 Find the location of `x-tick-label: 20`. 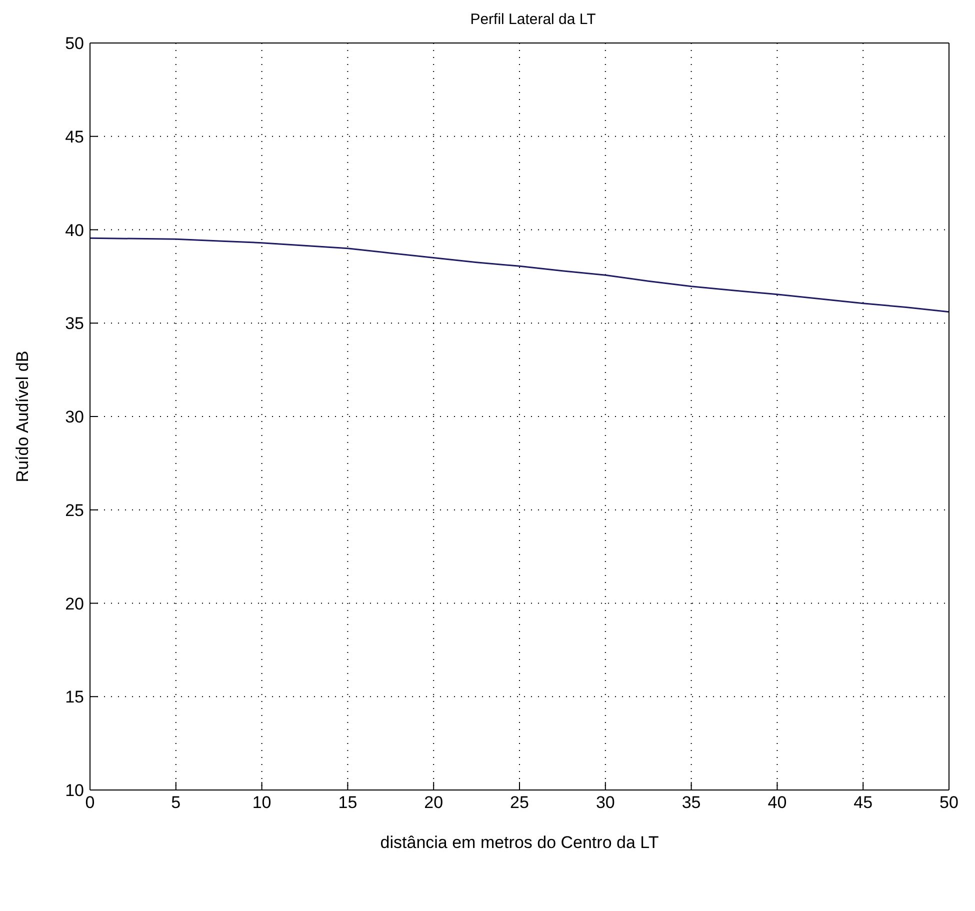

x-tick-label: 20 is located at coordinates (434, 802).